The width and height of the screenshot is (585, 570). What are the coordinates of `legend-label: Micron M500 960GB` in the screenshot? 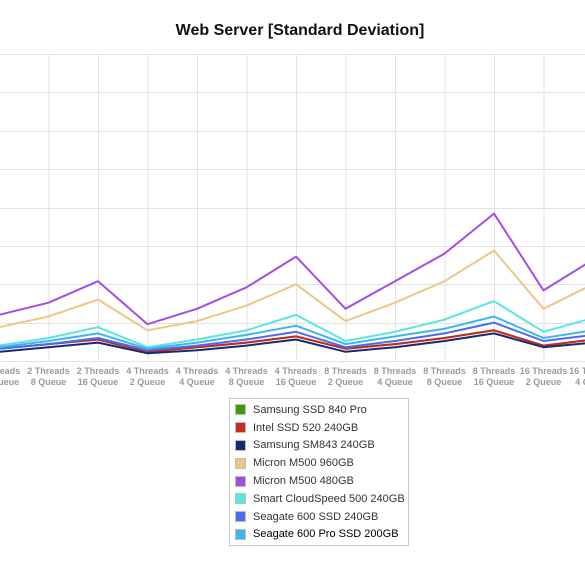 It's located at (303, 463).